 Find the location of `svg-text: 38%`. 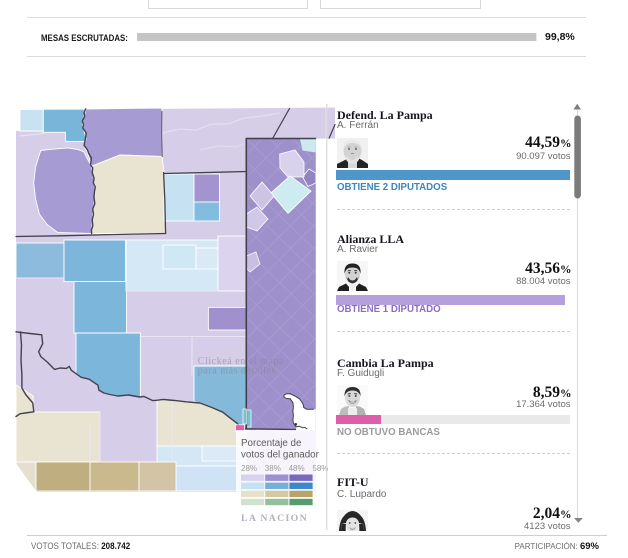

svg-text: 38% is located at coordinates (273, 468).